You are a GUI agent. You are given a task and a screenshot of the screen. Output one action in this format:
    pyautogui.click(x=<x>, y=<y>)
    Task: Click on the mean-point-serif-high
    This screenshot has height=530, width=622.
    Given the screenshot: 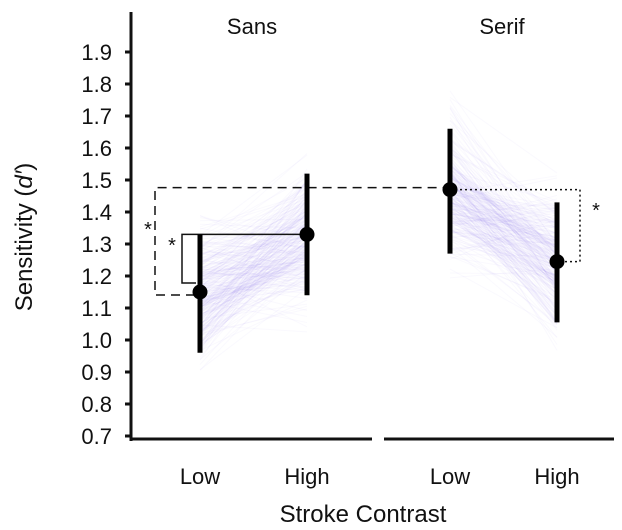 What is the action you would take?
    pyautogui.click(x=557, y=262)
    